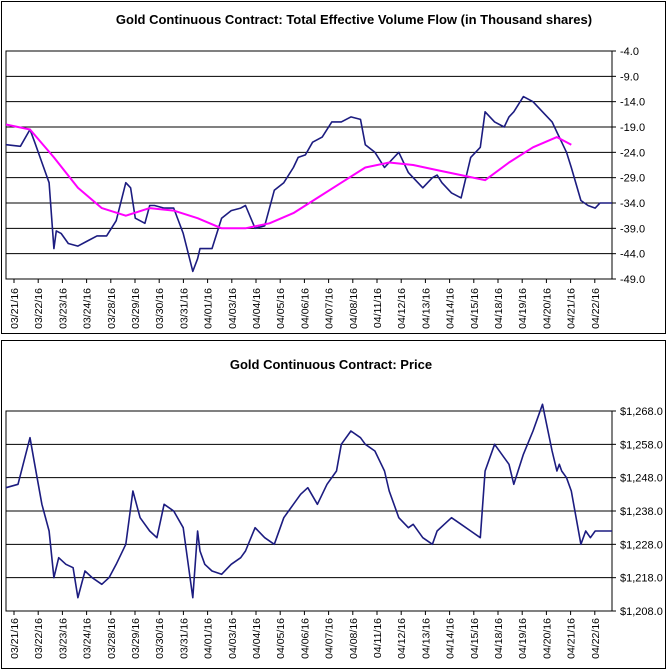 This screenshot has height=670, width=668. I want to click on y-tick-label: -19.0, so click(632, 128).